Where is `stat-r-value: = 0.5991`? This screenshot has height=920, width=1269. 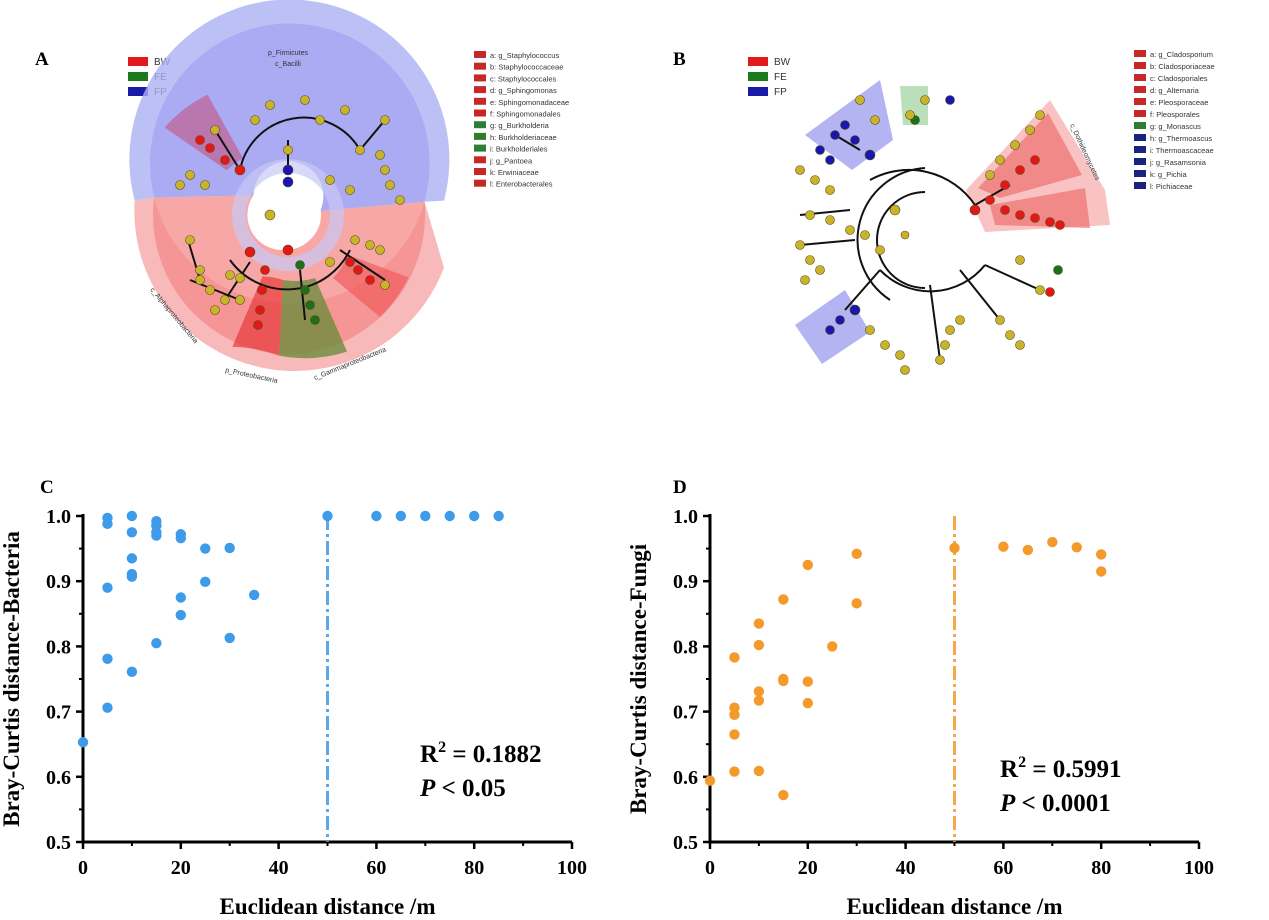
stat-r-value: = 0.5991 is located at coordinates (1074, 769).